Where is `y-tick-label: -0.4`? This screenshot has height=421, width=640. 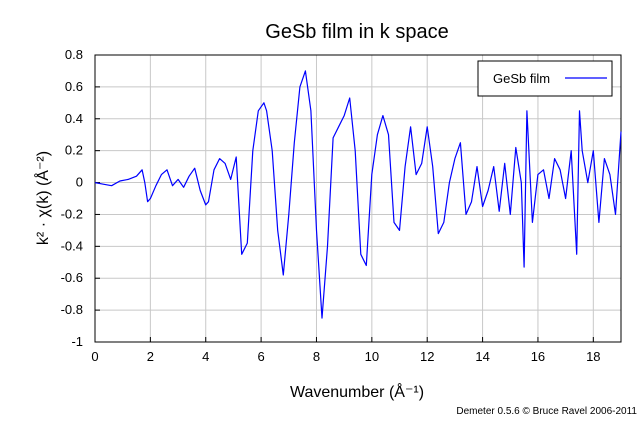 y-tick-label: -0.4 is located at coordinates (72, 245).